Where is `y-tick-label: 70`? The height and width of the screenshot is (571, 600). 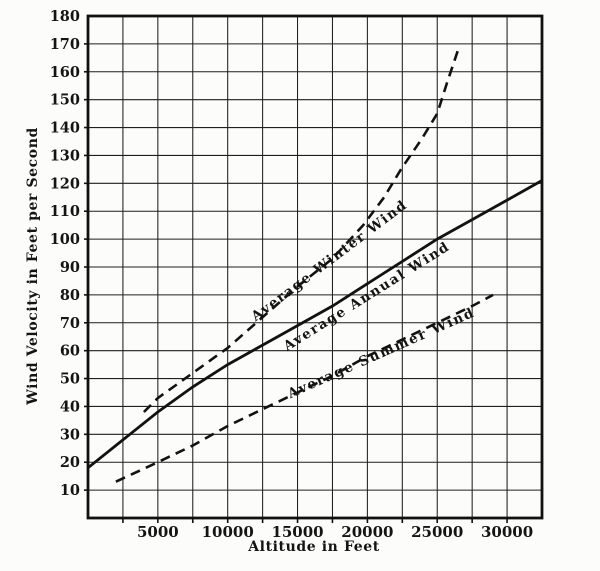 y-tick-label: 70 is located at coordinates (70, 323).